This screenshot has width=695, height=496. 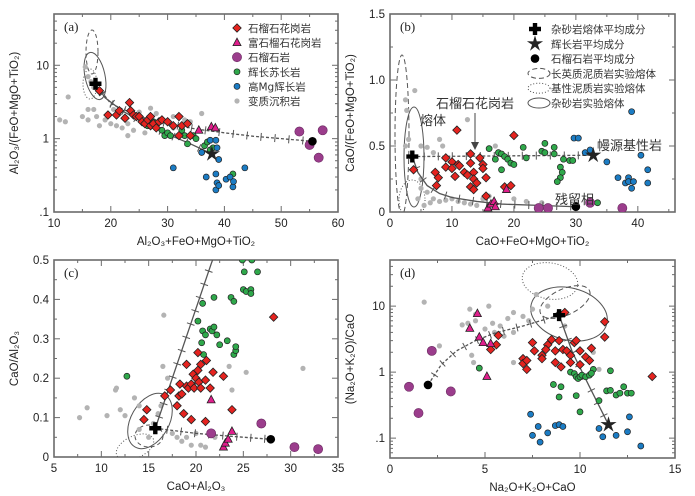 What do you see at coordinates (588, 44) in the screenshot?
I see `legend-label: 辉长岩平均成分` at bounding box center [588, 44].